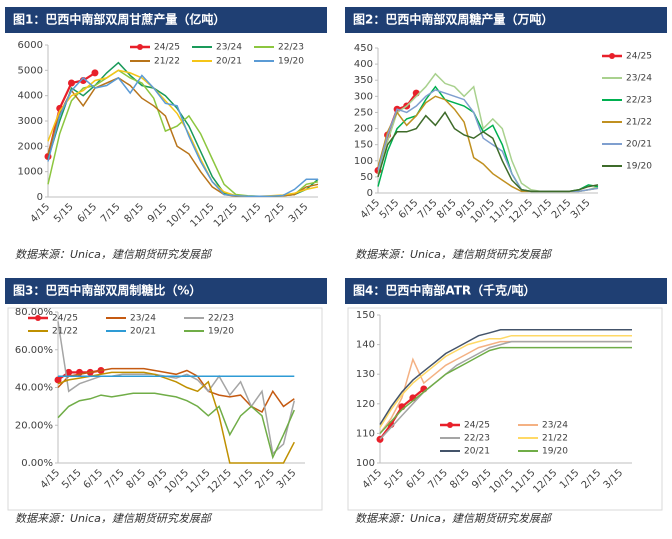 Image resolution: width=672 pixels, height=539 pixels. I want to click on y-tick-label: 110, so click(365, 433).